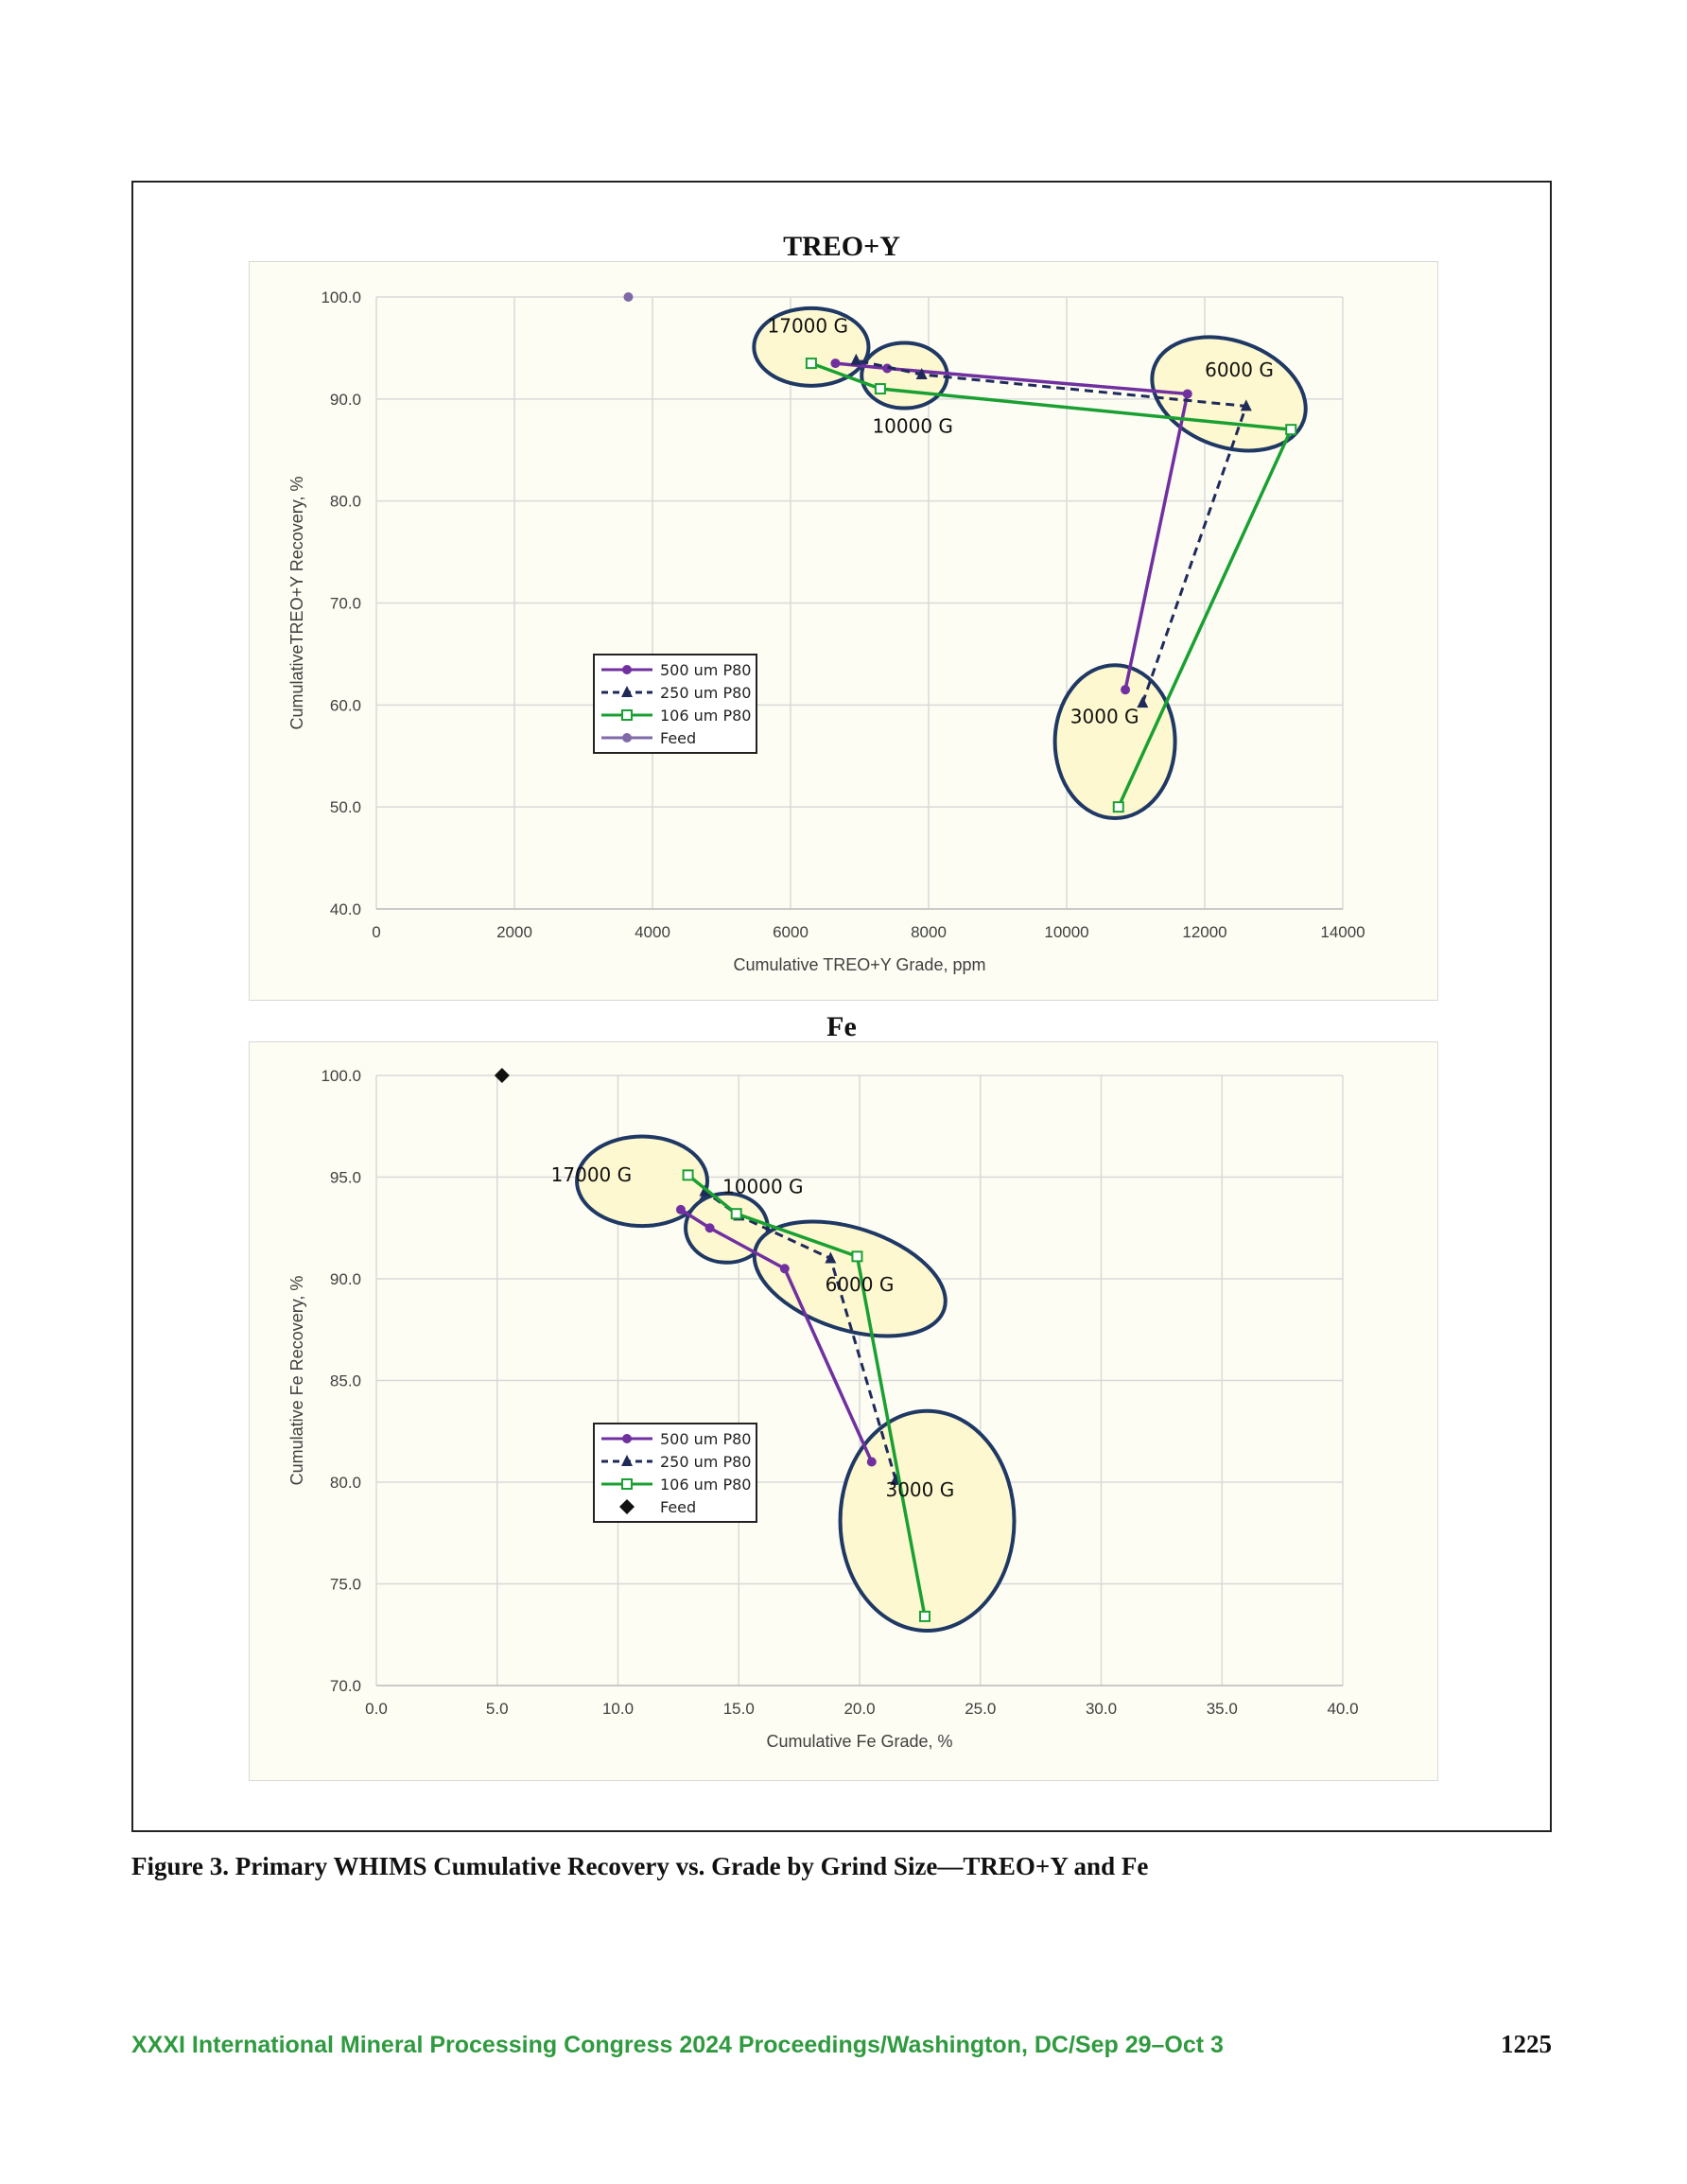 The height and width of the screenshot is (2184, 1687). Describe the element at coordinates (497, 1709) in the screenshot. I see `x-tick-label: 5.0` at that location.